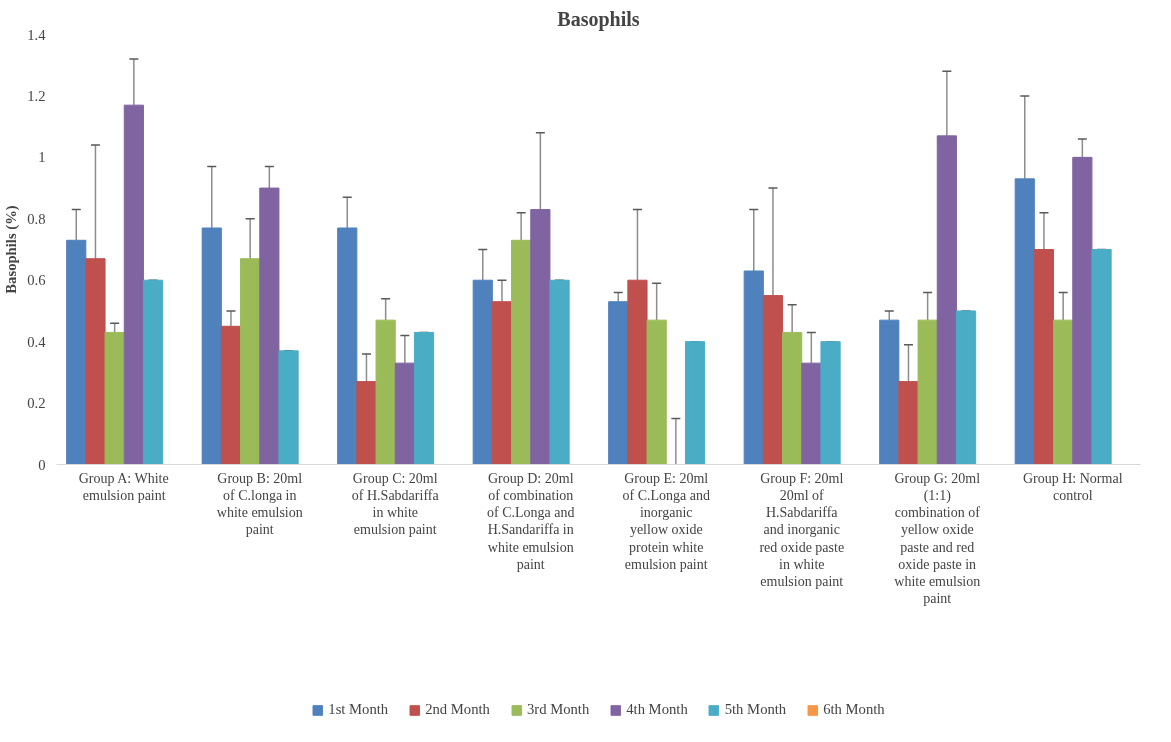  Describe the element at coordinates (937, 538) in the screenshot. I see `x-tick-label: Group G: 20ml (1:1) combination of yellow oxide paste and red oxide paste in white emulsion paint` at that location.